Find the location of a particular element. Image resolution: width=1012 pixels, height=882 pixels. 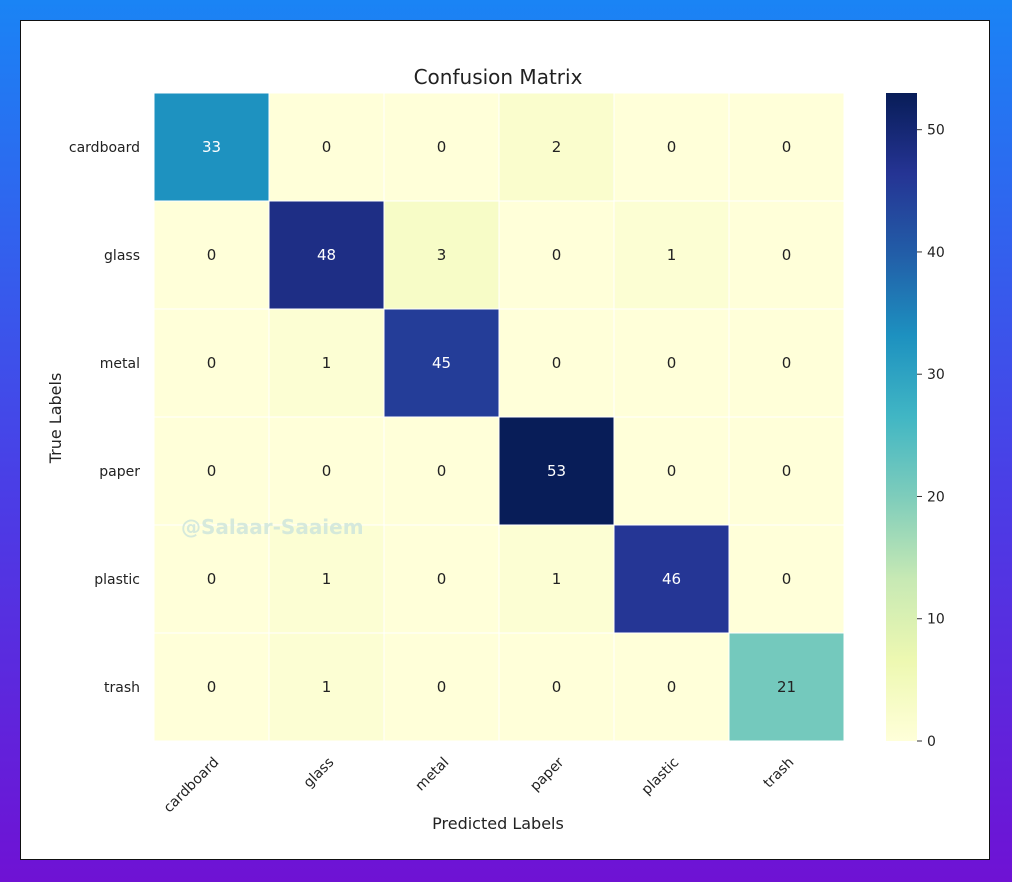

x-tick-label: glass is located at coordinates (319, 773).